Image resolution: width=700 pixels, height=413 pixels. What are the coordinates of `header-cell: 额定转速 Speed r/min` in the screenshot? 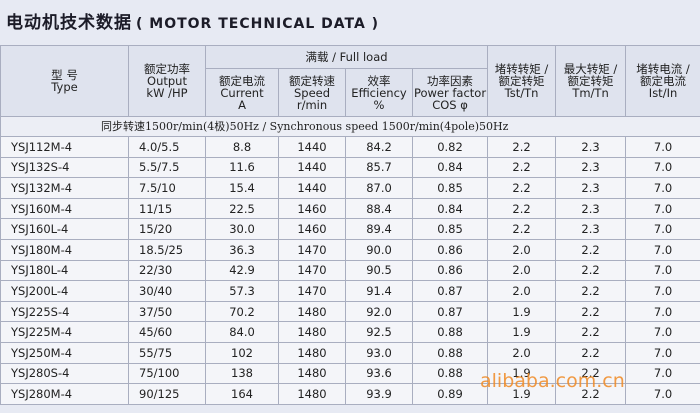 It's located at (312, 92).